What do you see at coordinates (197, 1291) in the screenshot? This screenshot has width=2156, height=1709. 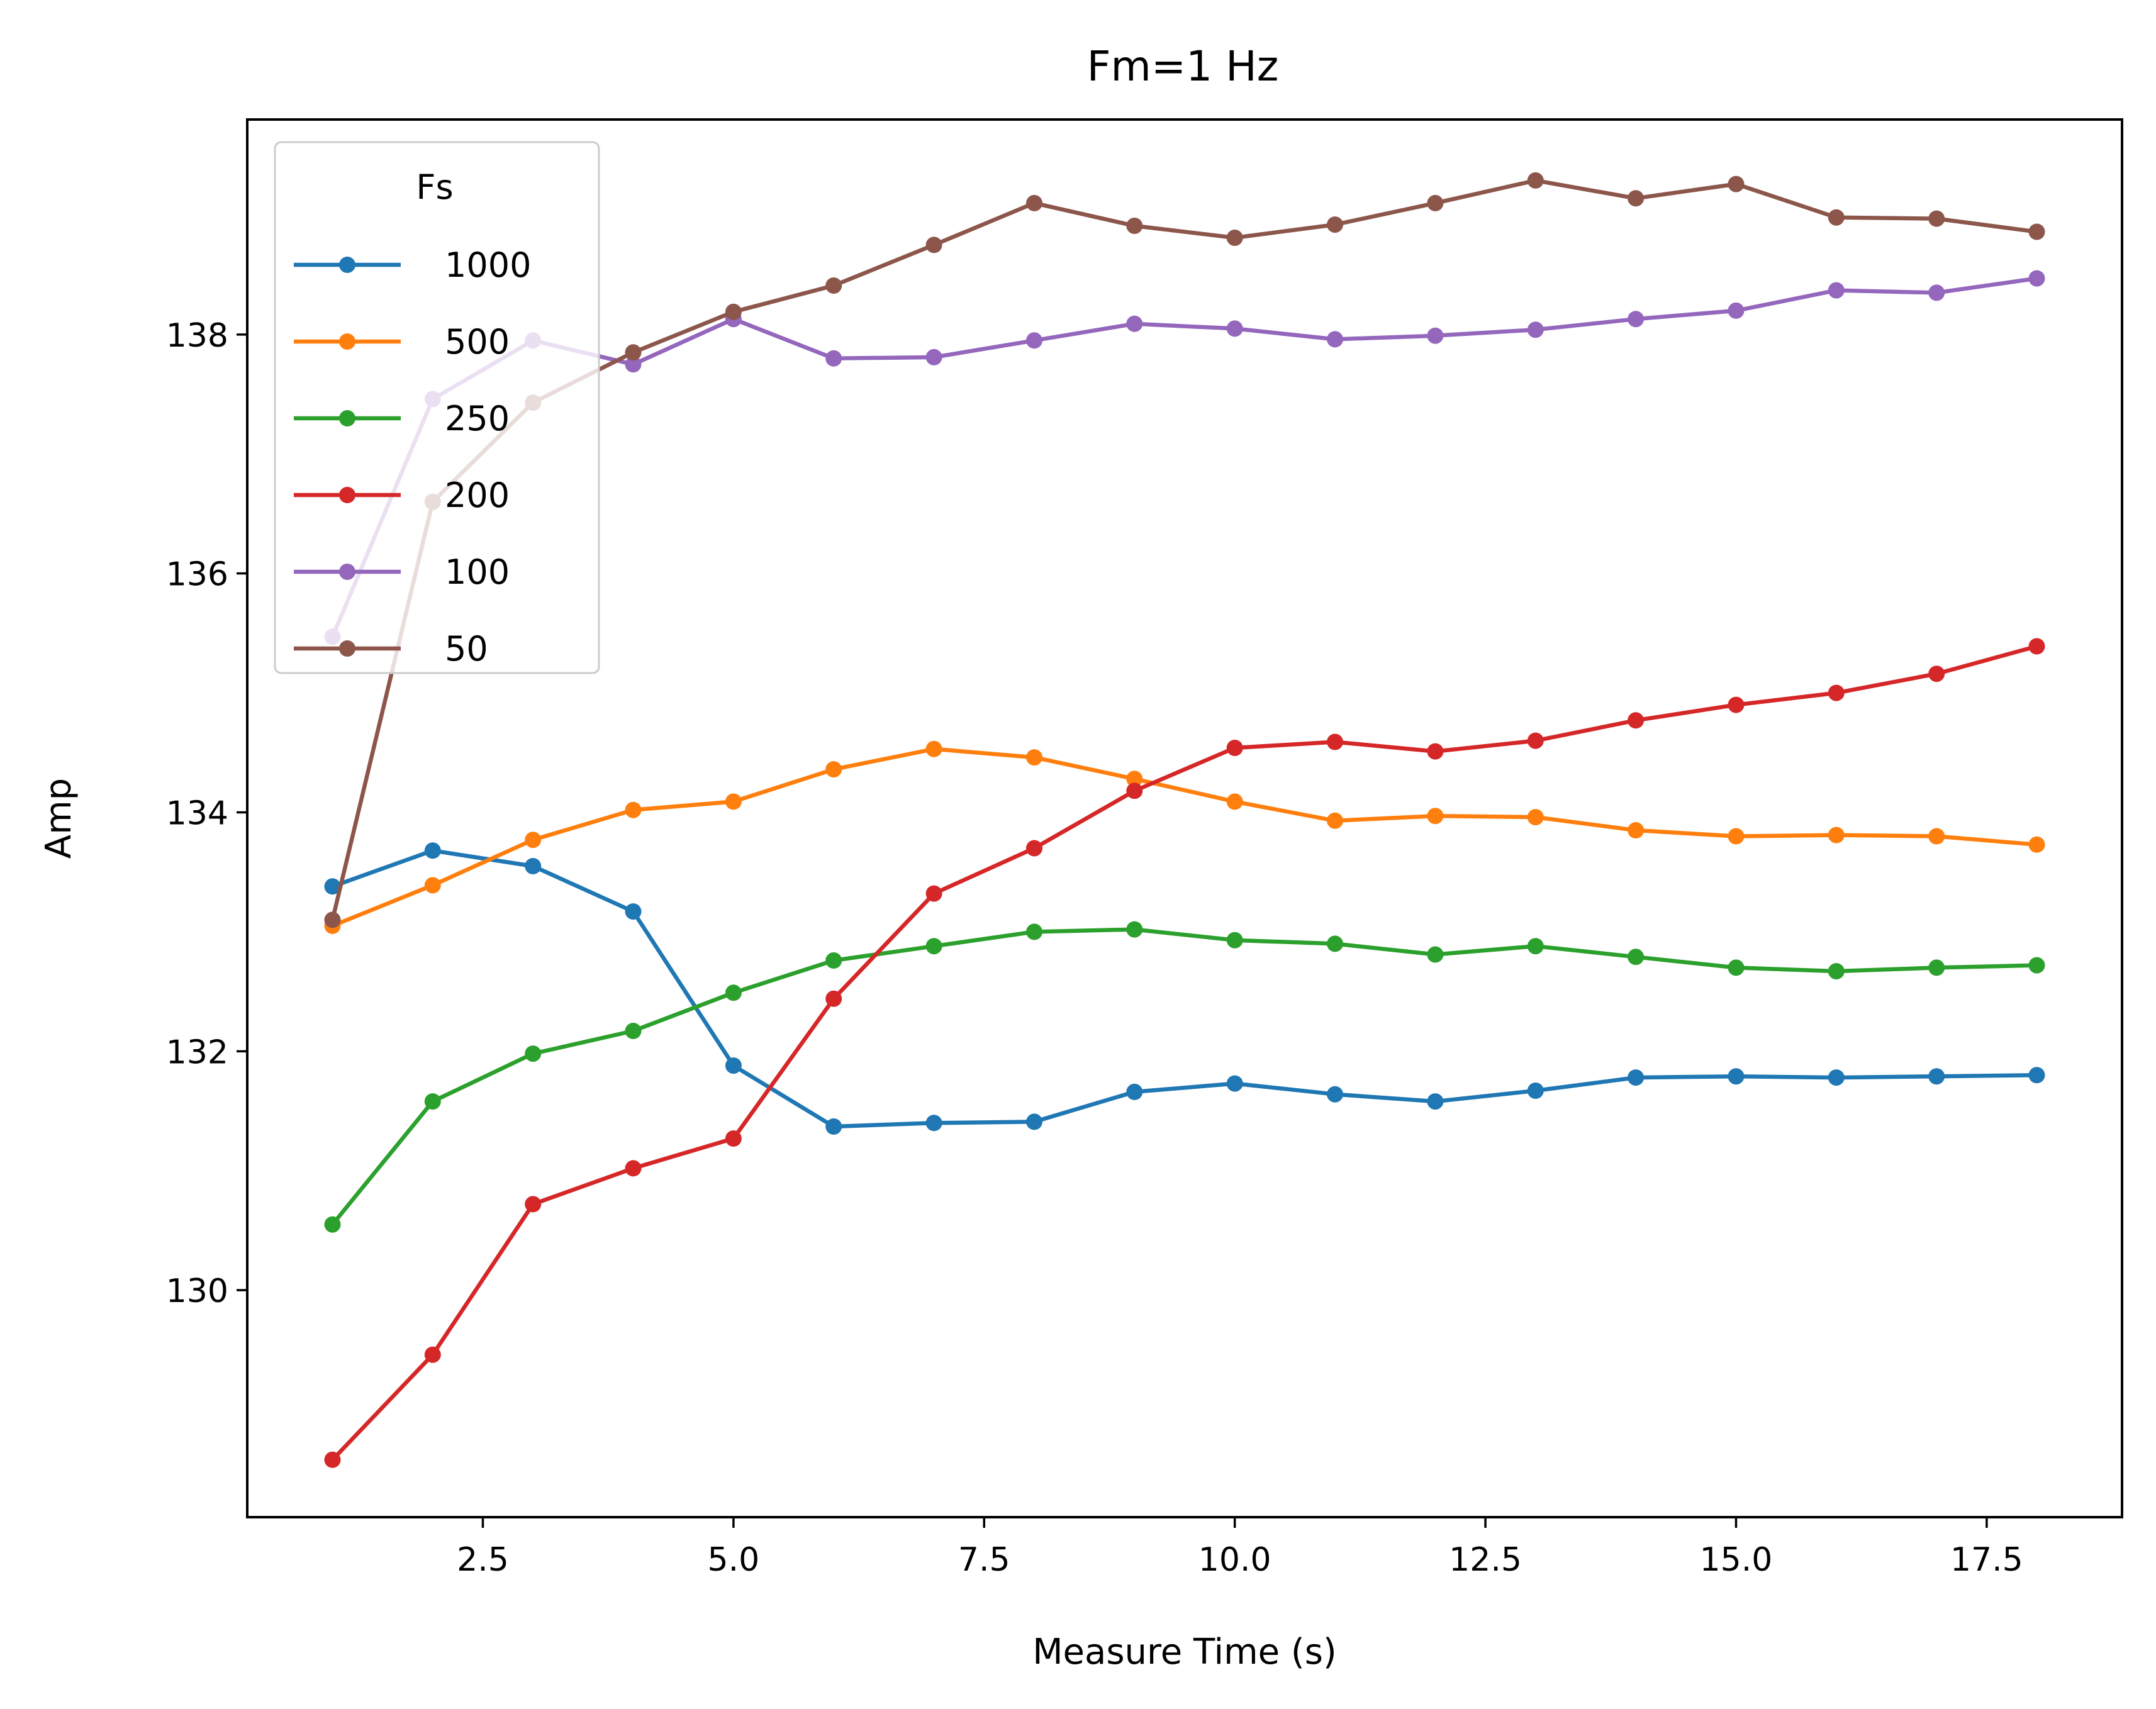 I see `y-tick-label: 130` at bounding box center [197, 1291].